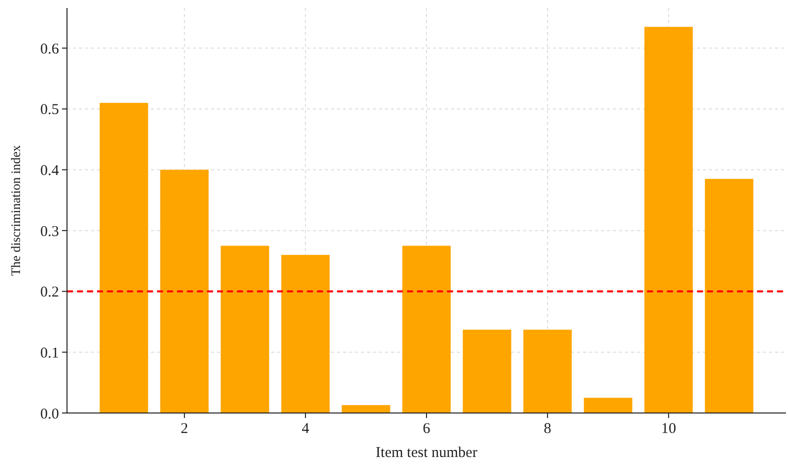 The image size is (788, 465). What do you see at coordinates (426, 429) in the screenshot?
I see `x-tick-label: 6` at bounding box center [426, 429].